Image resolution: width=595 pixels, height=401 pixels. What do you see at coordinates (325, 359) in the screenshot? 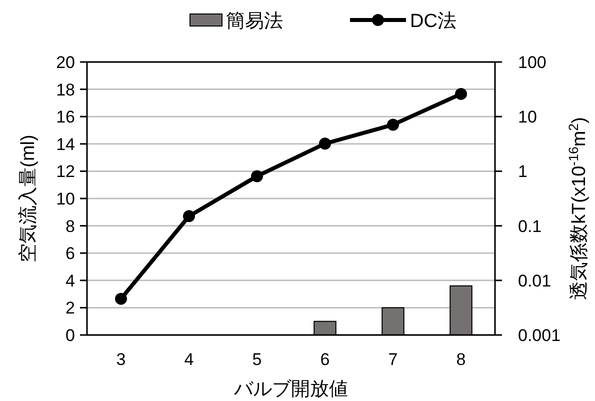
I see `x-tick-label: 6` at bounding box center [325, 359].